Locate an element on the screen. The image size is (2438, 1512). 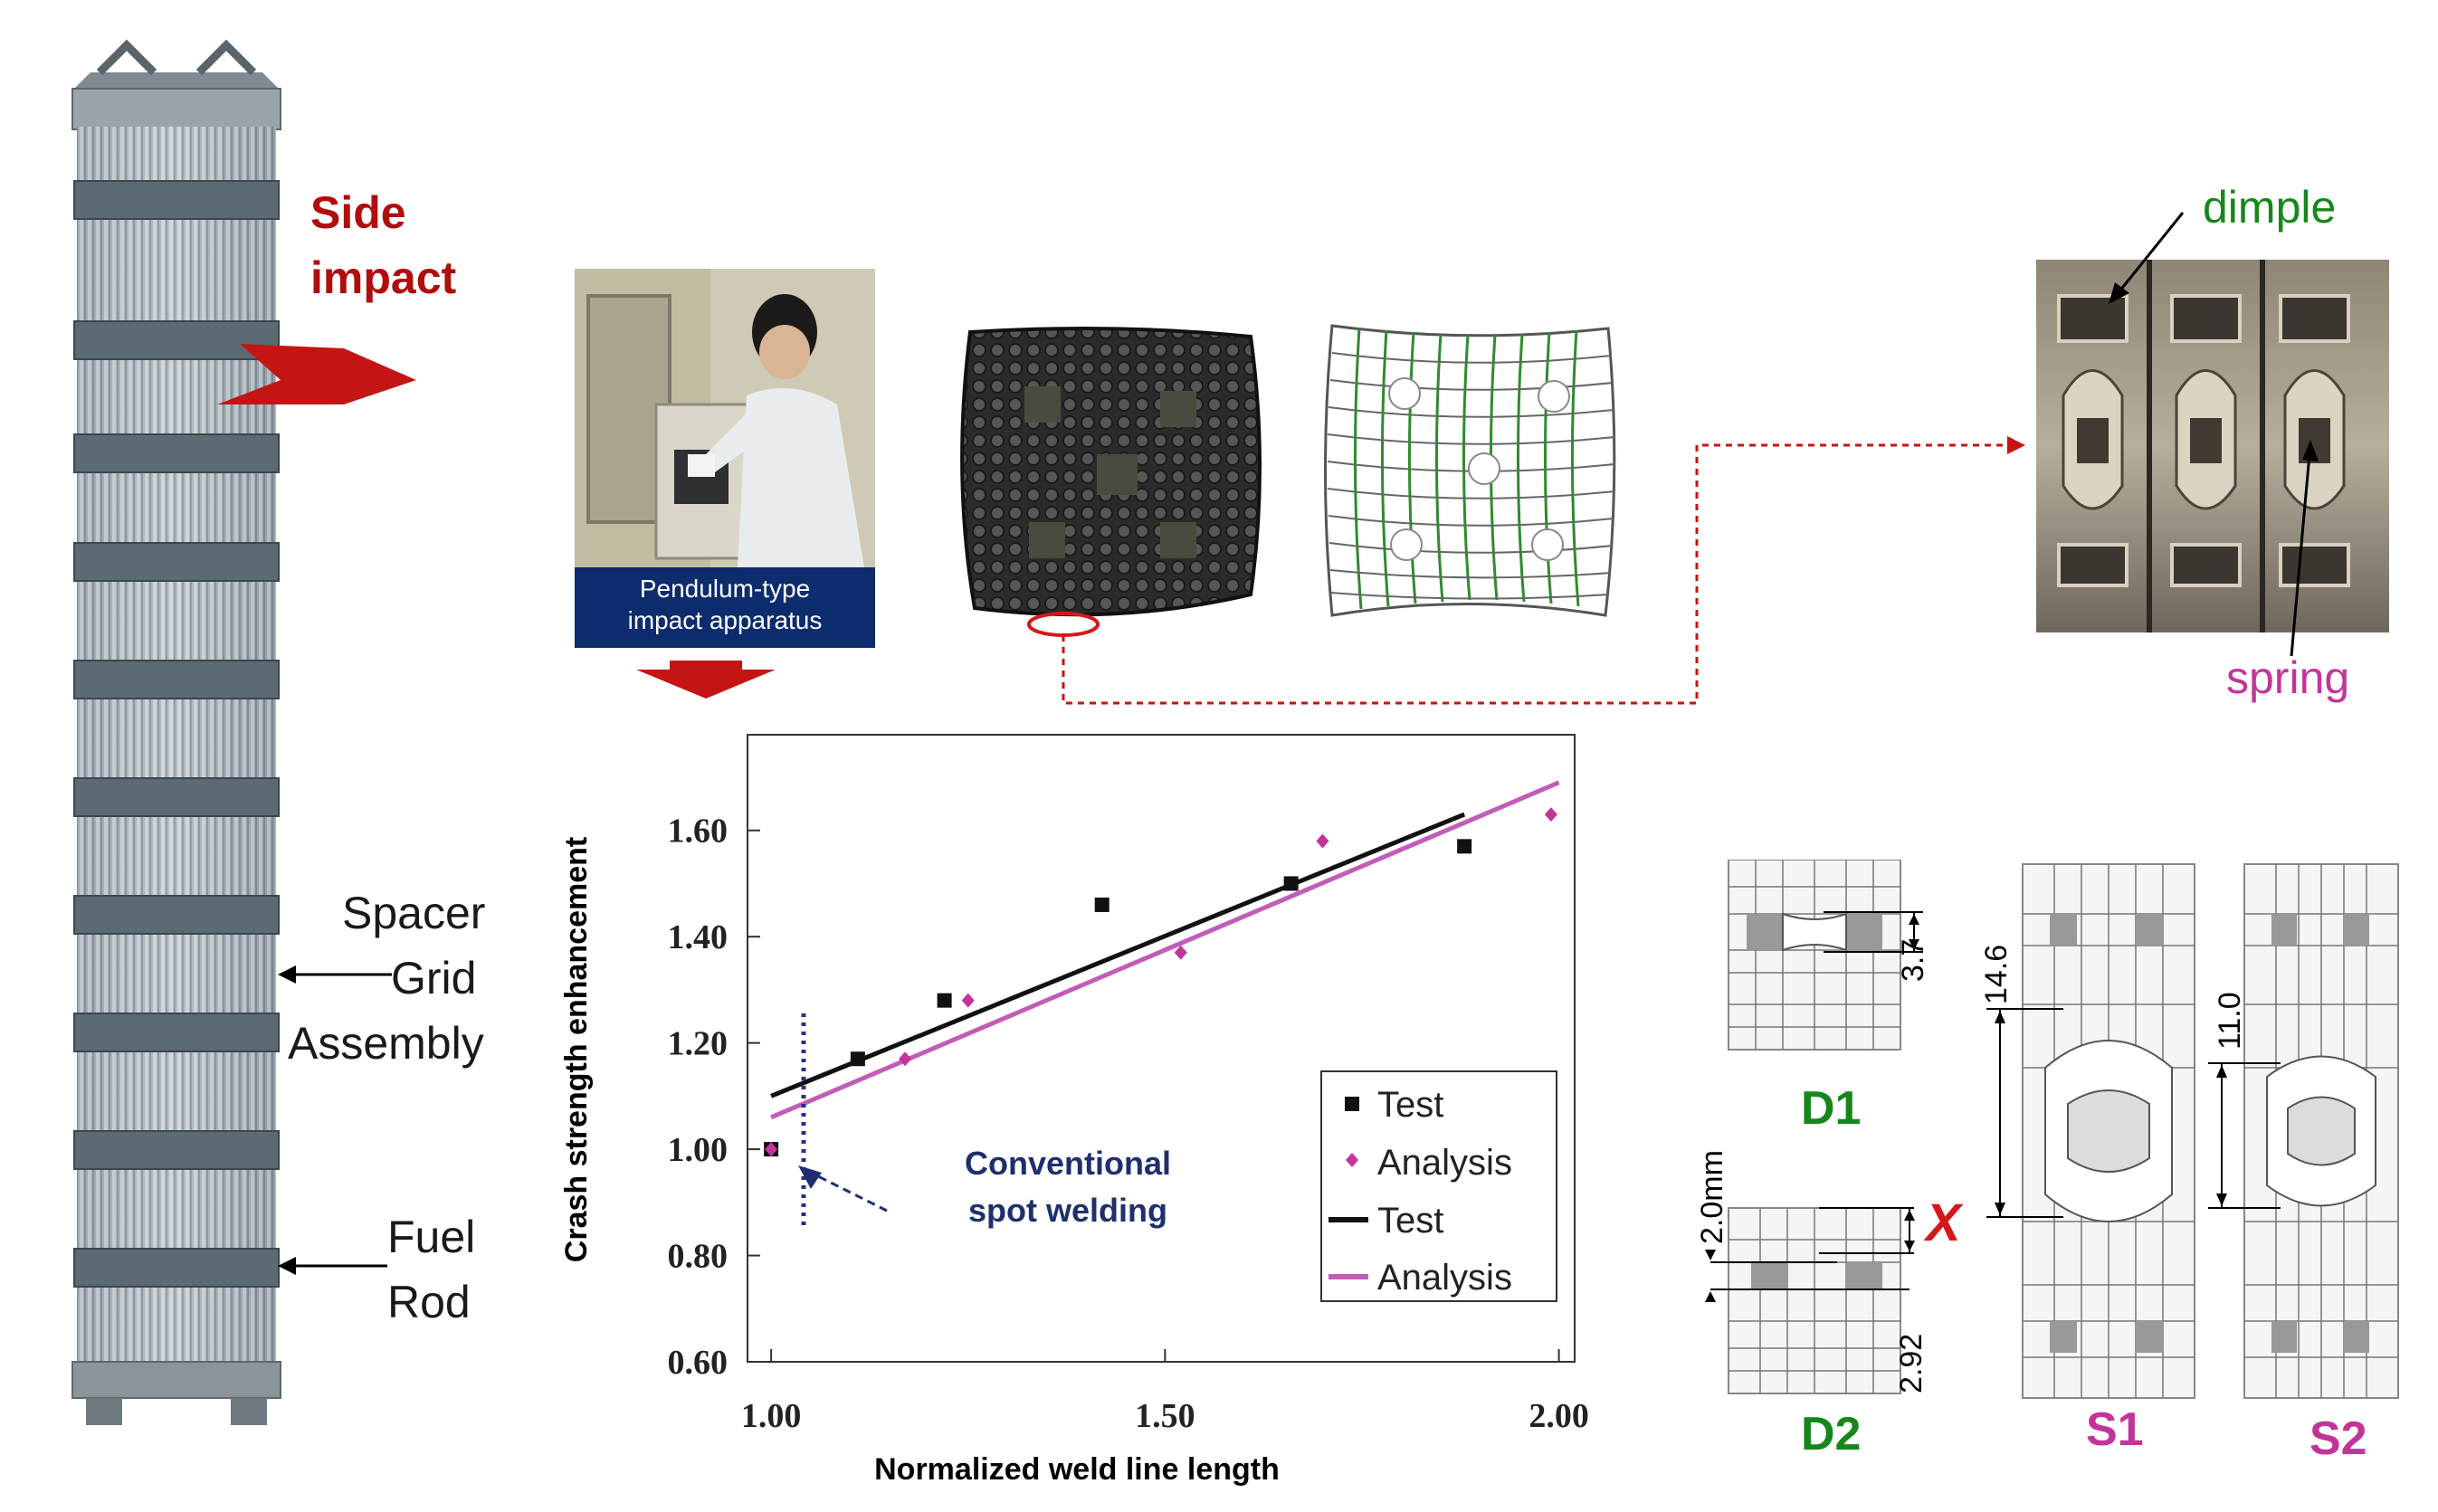
conventional-label-line1: Conventional is located at coordinates (1068, 1164).